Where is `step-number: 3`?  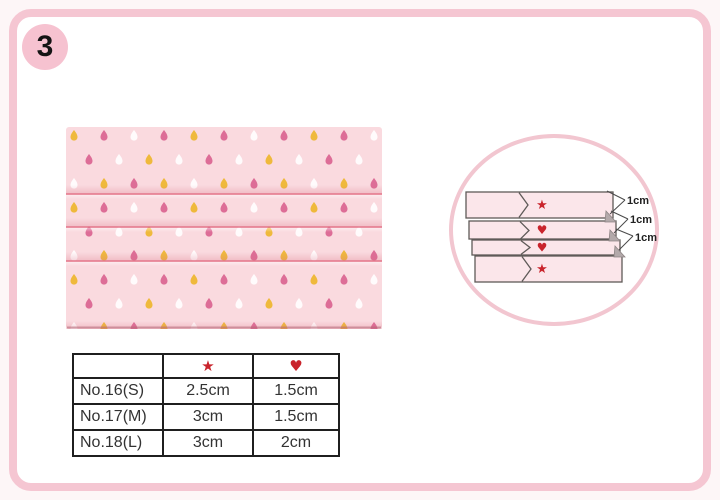 step-number: 3 is located at coordinates (45, 46).